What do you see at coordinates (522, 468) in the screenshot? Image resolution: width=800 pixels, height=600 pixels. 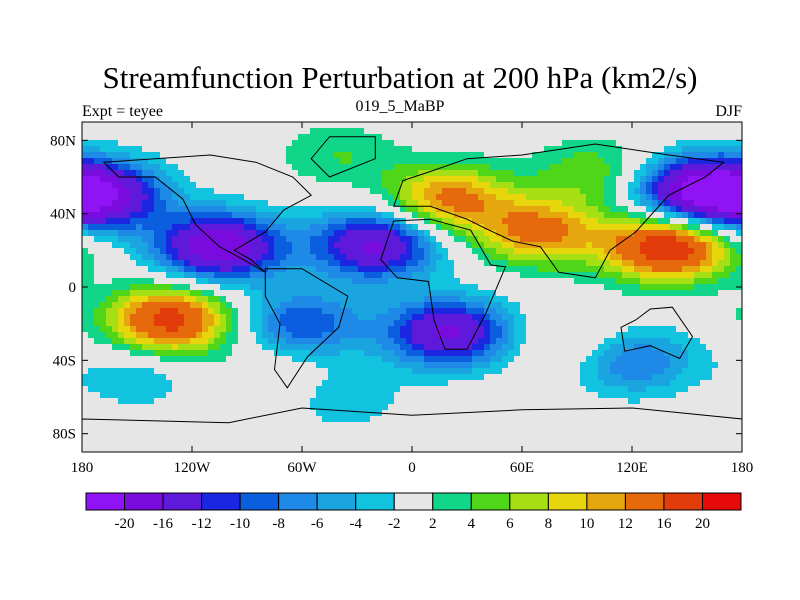 I see `x-tick-label: 60E` at bounding box center [522, 468].